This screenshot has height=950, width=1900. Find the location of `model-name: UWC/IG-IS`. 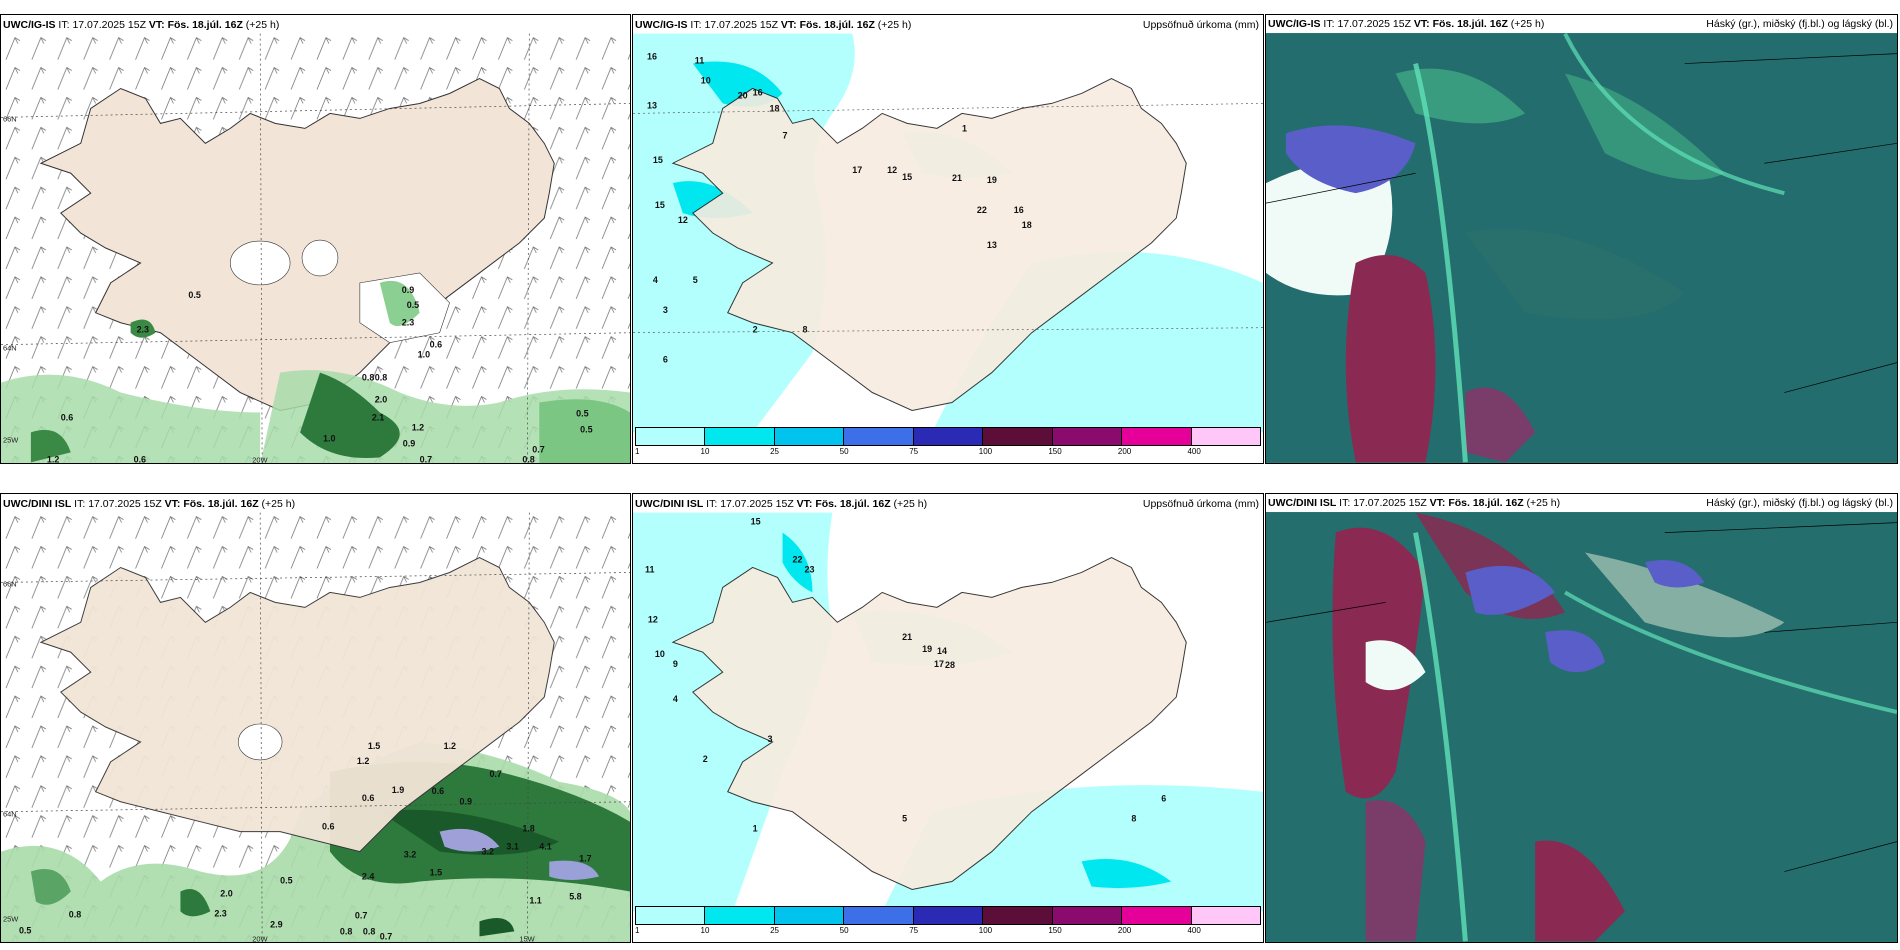

model-name: UWC/IG-IS is located at coordinates (29, 25).